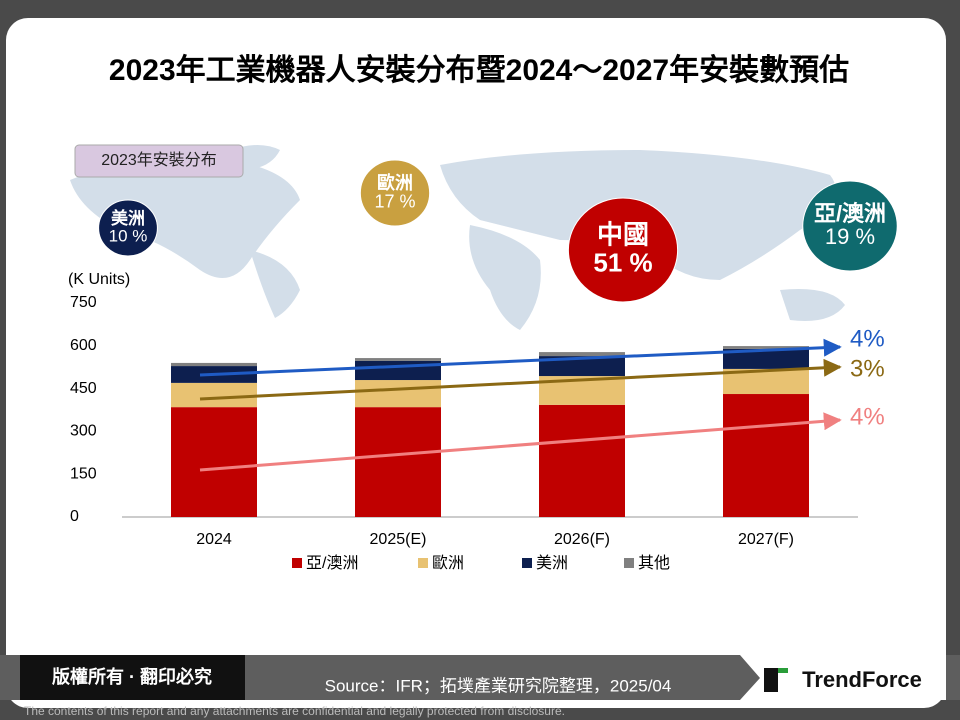 This screenshot has width=960, height=720. Describe the element at coordinates (552, 563) in the screenshot. I see `legend-label: 美洲` at that location.